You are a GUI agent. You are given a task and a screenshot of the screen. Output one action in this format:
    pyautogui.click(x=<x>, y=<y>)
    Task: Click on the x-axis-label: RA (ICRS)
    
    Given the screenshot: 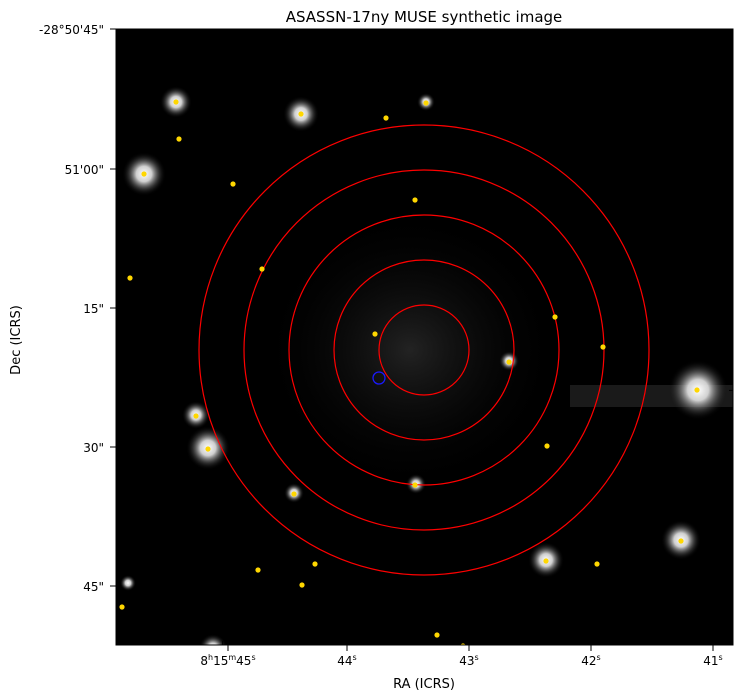 What is the action you would take?
    pyautogui.click(x=424, y=684)
    